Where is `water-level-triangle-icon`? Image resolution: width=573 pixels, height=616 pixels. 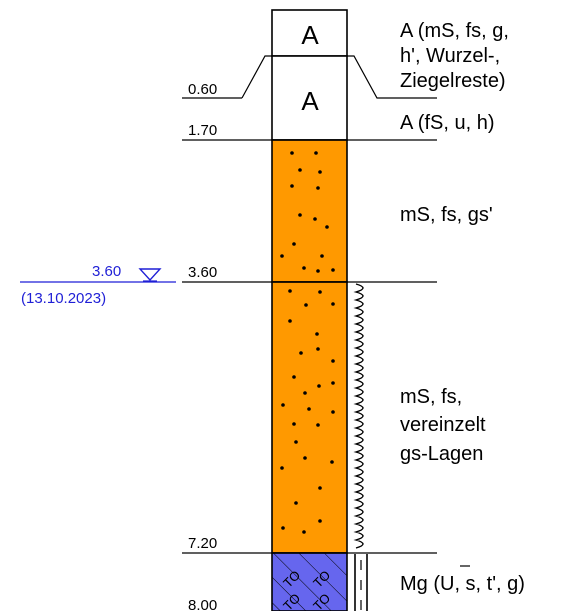 water-level-triangle-icon is located at coordinates (150, 275).